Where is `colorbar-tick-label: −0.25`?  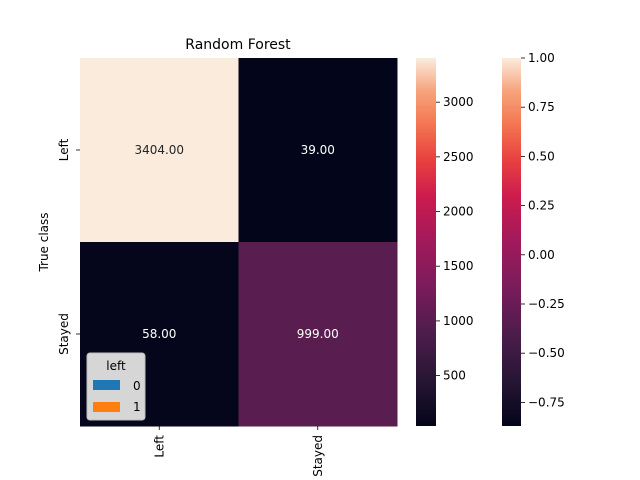
colorbar-tick-label: −0.25 is located at coordinates (546, 304).